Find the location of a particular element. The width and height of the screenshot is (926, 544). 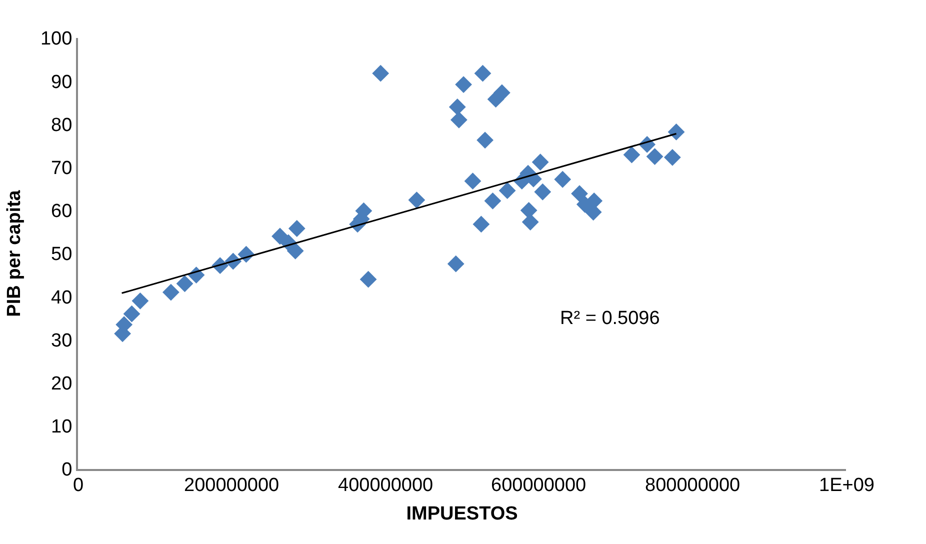

y-tick-label: 40 is located at coordinates (61, 297).